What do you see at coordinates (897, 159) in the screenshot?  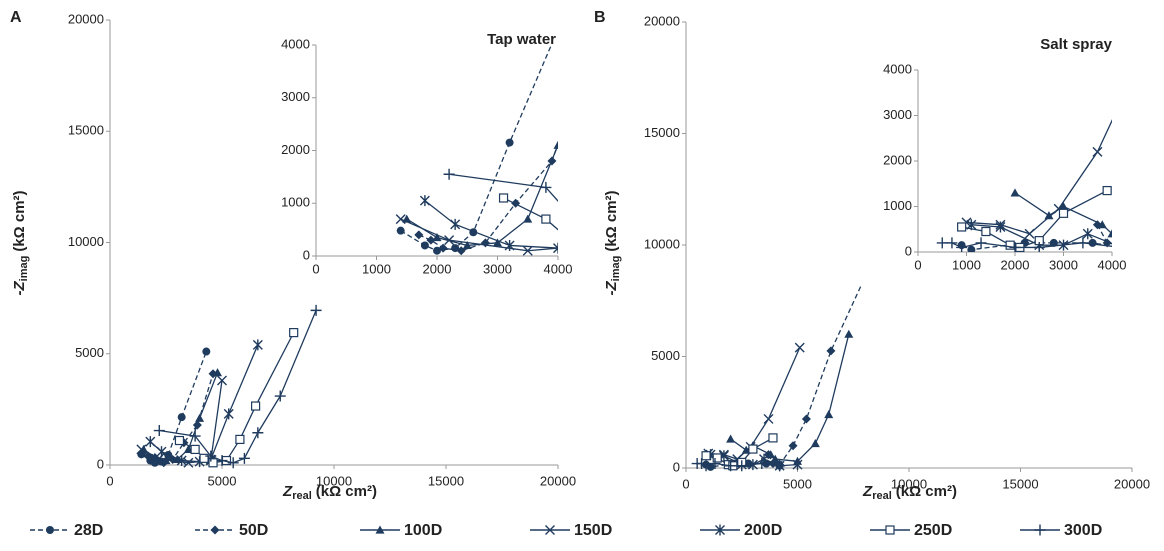 I see `y-tick-label: 2000` at bounding box center [897, 159].